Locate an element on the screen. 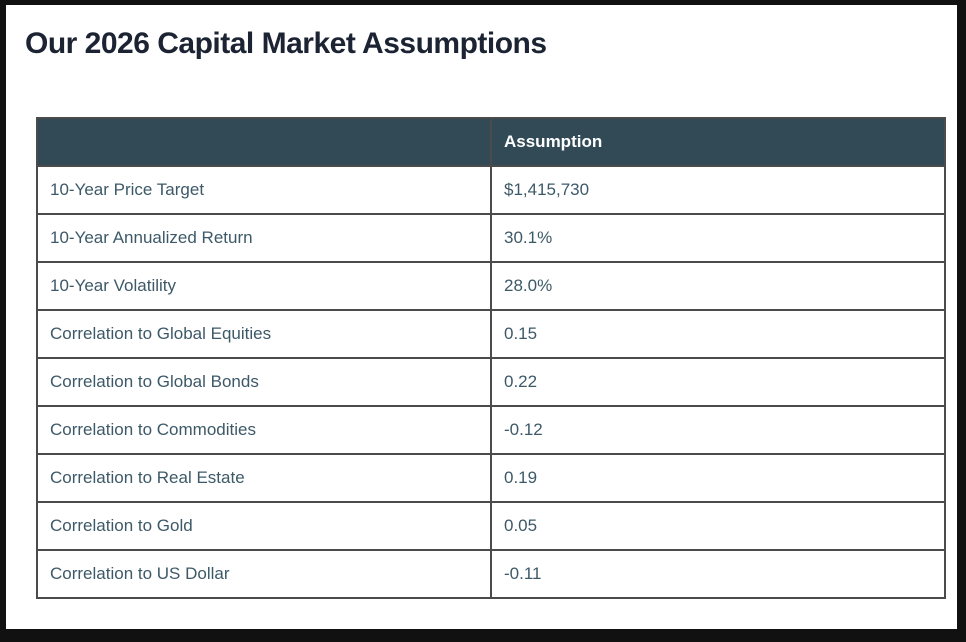 This screenshot has width=966, height=642. row-label: Correlation to Global Bonds is located at coordinates (264, 382).